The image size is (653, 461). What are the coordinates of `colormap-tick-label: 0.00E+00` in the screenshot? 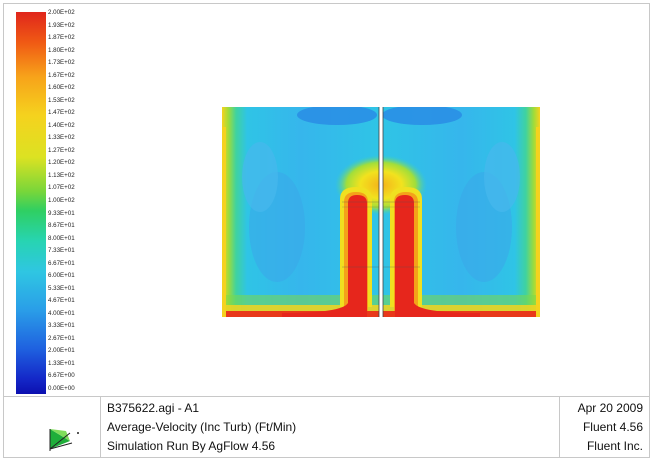 It's located at (61, 388).